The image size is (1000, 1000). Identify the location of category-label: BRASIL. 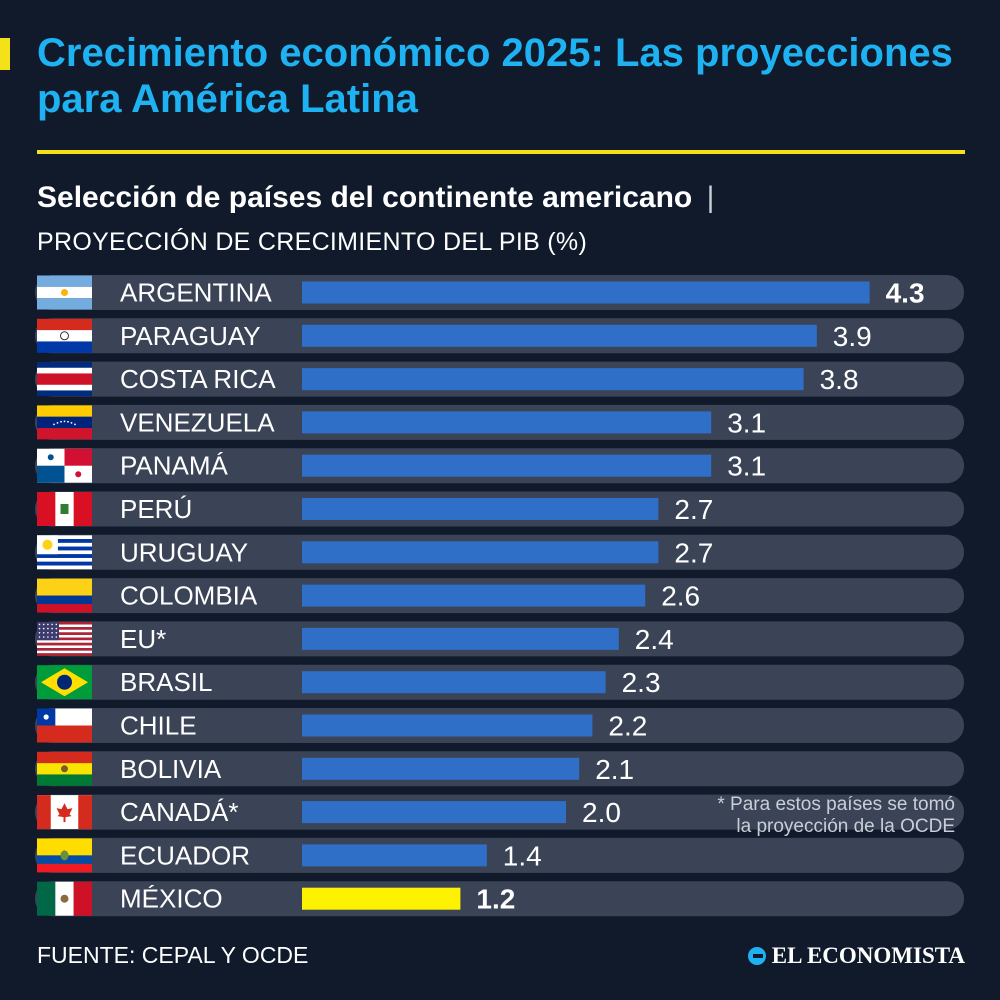
(166, 682).